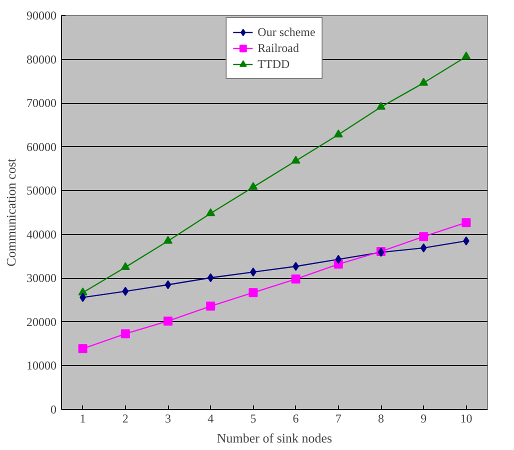 This screenshot has height=450, width=514. Describe the element at coordinates (11, 212) in the screenshot. I see `y-axis-title: Communication cost` at that location.